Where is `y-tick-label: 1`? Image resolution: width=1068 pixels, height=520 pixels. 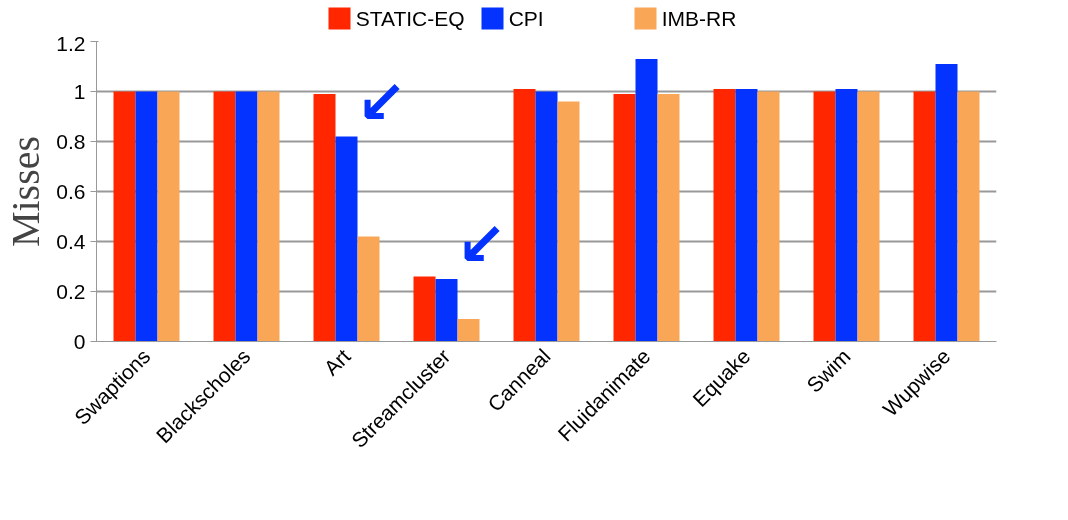 y-tick-label: 1 is located at coordinates (79, 91).